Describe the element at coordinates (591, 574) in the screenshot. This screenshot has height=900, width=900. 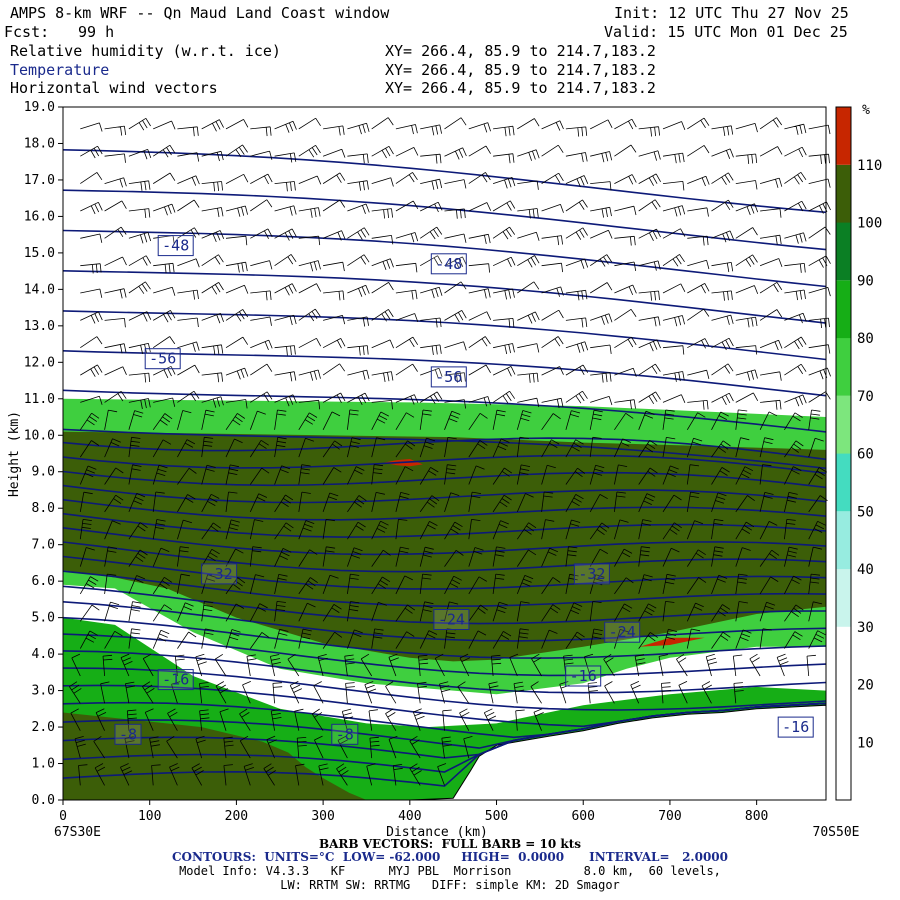
I see `contour-label-text: -32` at that location.